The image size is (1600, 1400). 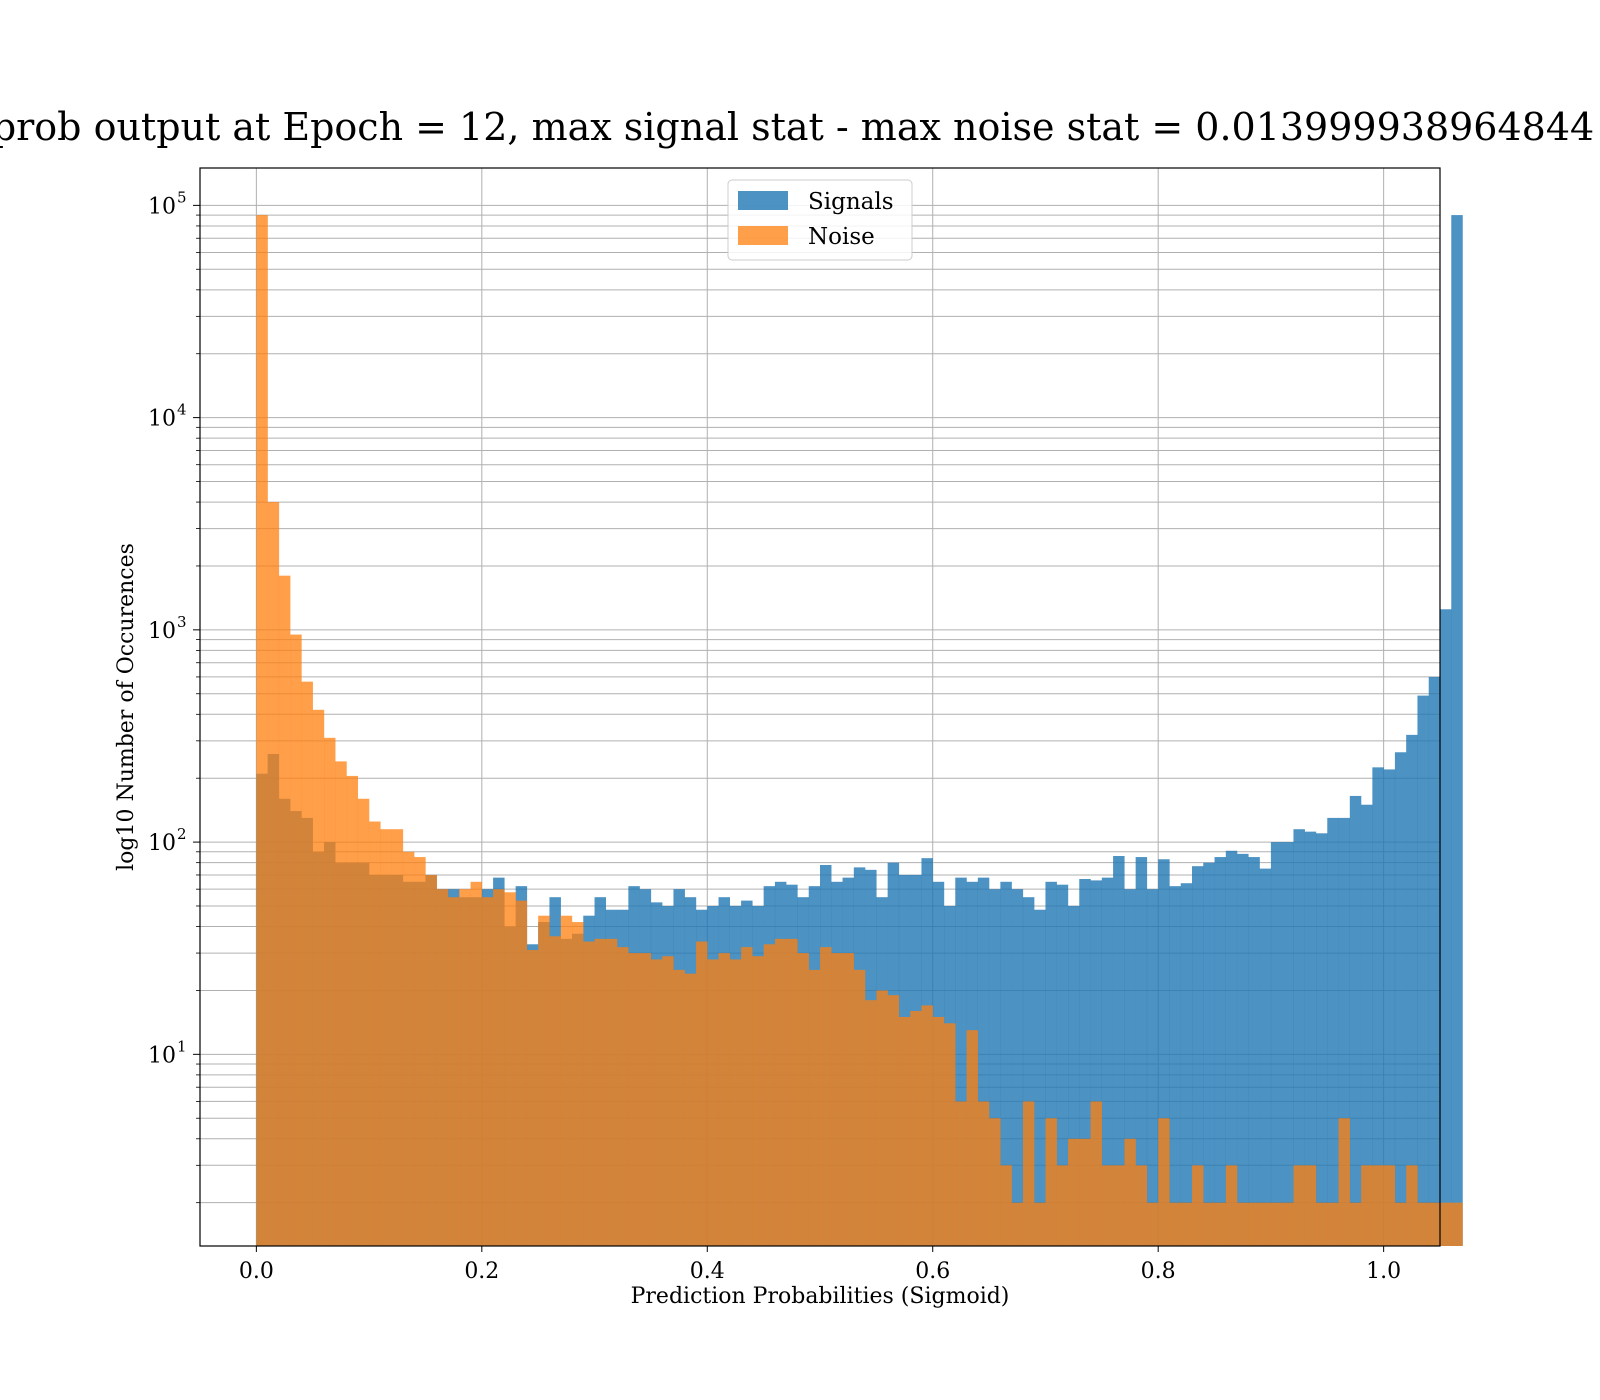 What do you see at coordinates (182, 622) in the screenshot?
I see `y-tick-exponent: 3` at bounding box center [182, 622].